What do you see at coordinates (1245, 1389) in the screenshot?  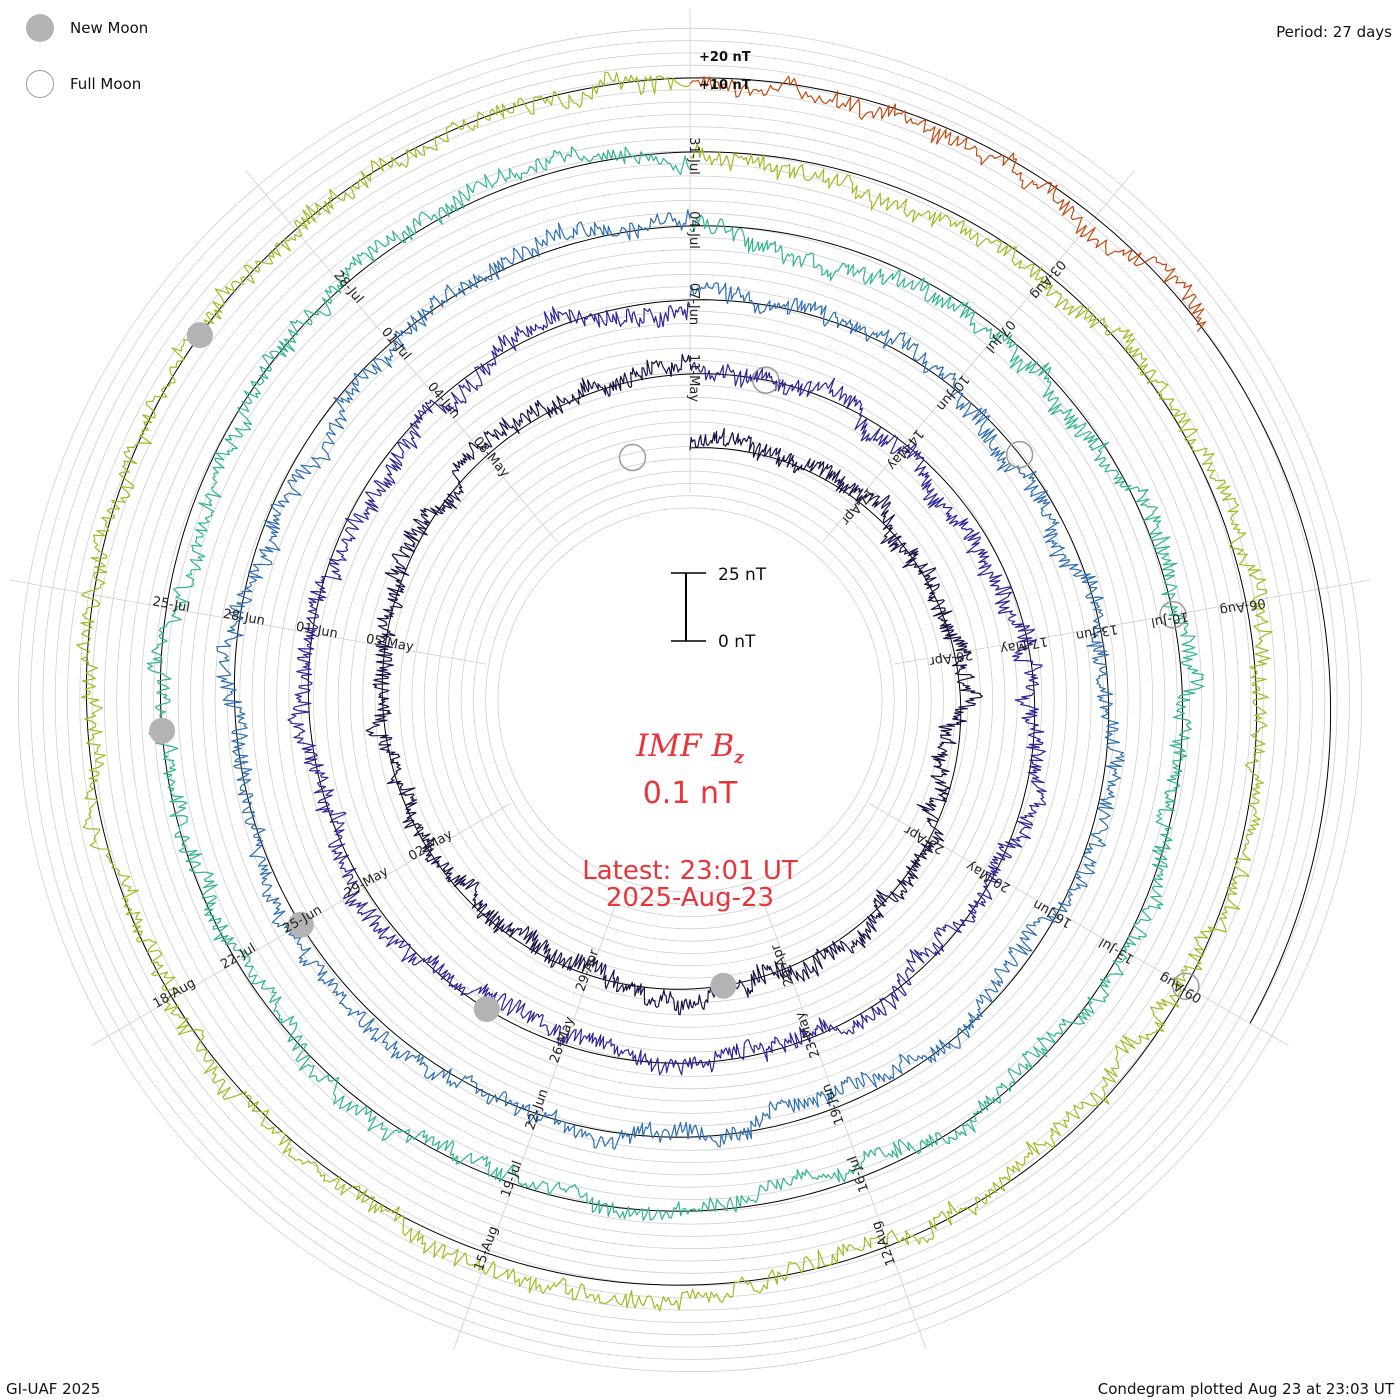 I see `plot-timestamp: Condegram plotted Aug 23 at 23:03 UT` at bounding box center [1245, 1389].